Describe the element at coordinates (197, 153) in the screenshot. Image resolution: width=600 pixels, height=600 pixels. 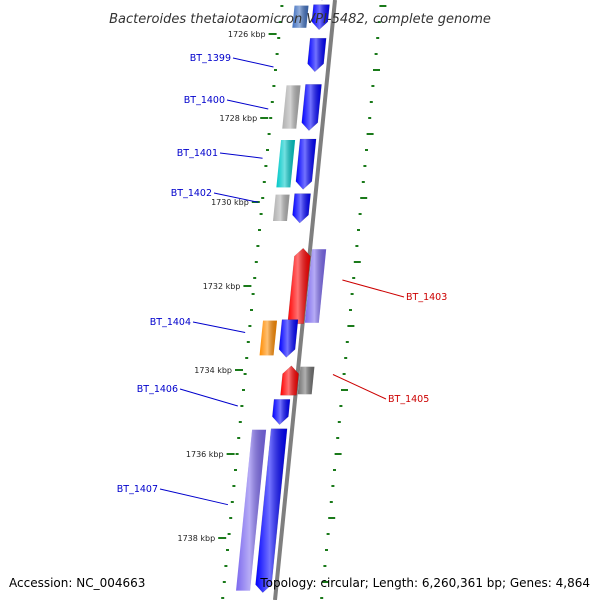
I see `gene-label: BT_1401` at that location.